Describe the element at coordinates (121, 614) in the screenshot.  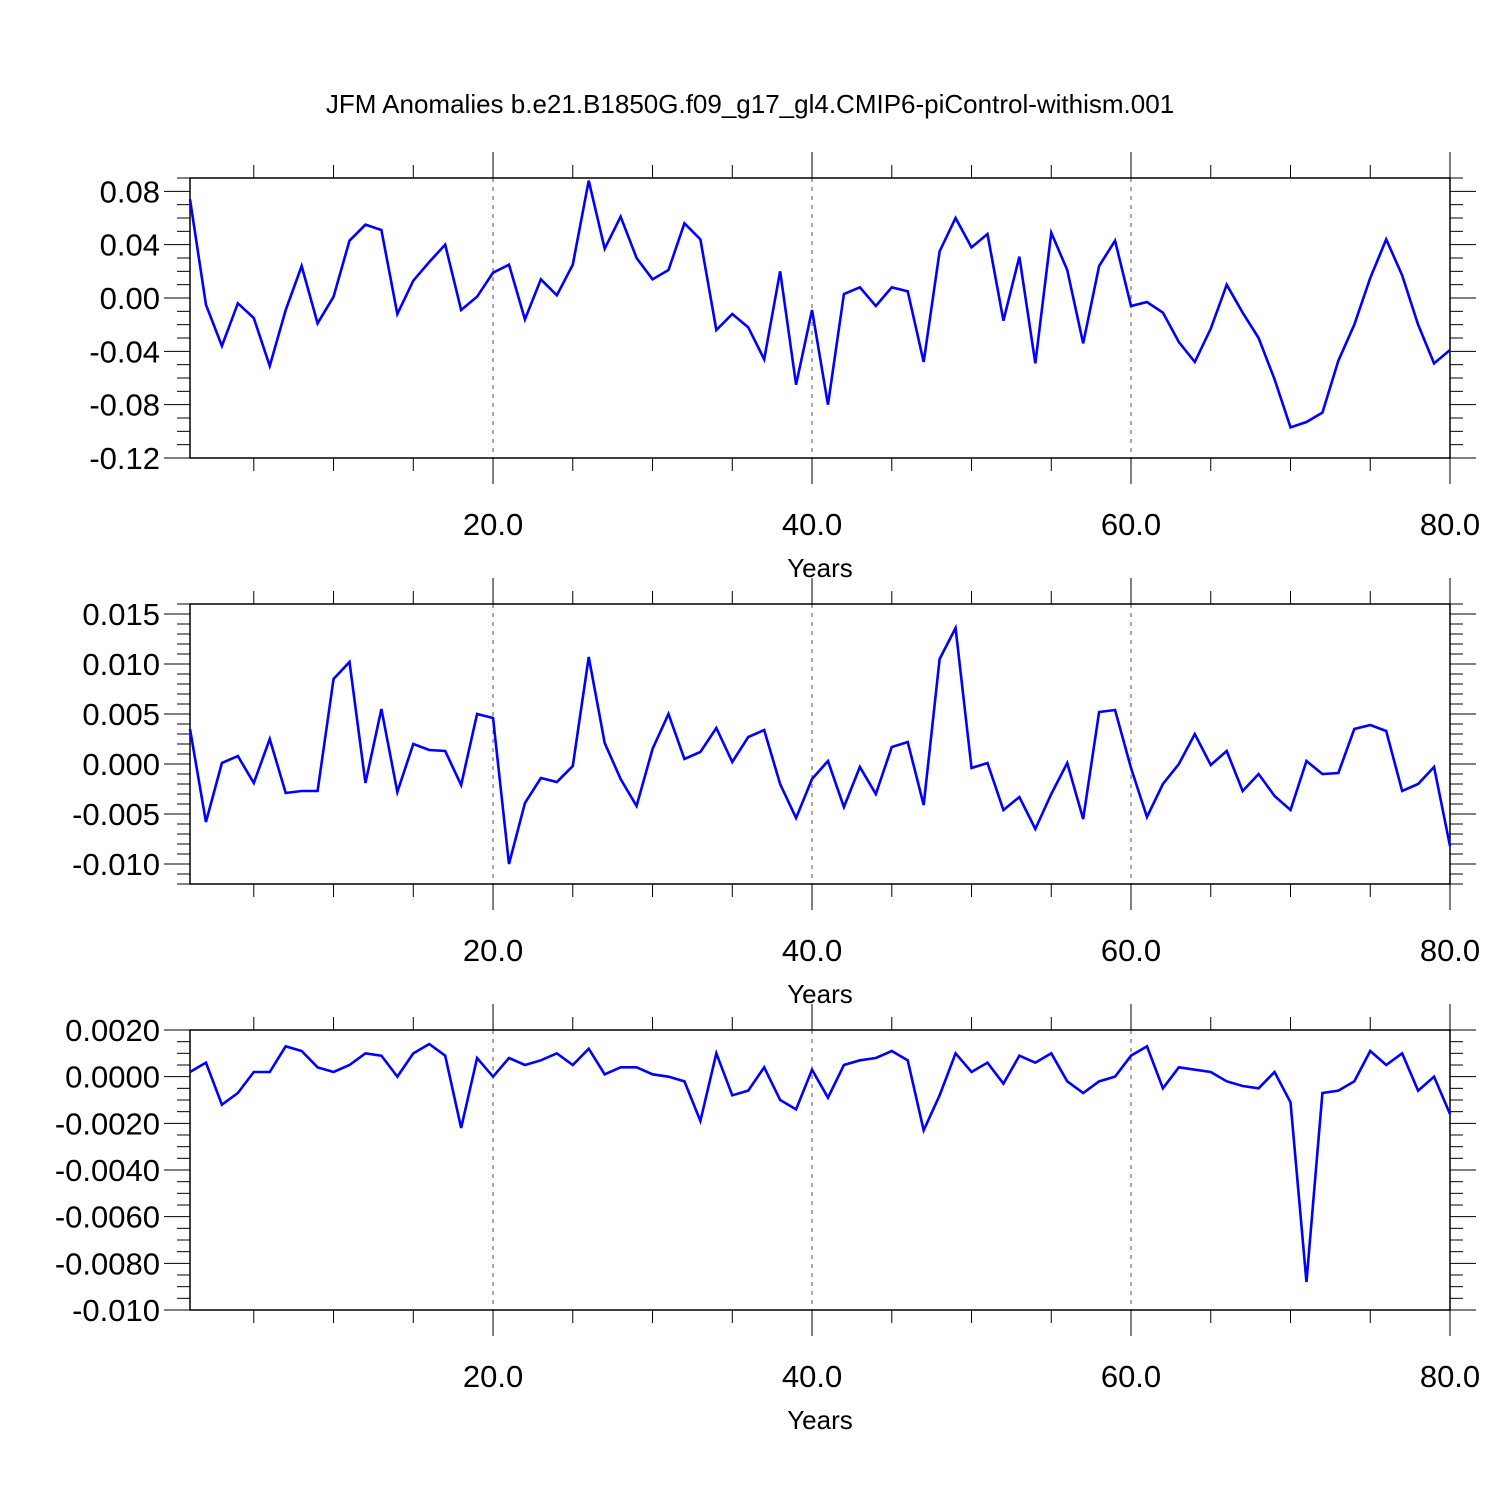
I see `y-tick-label: 0.015` at that location.